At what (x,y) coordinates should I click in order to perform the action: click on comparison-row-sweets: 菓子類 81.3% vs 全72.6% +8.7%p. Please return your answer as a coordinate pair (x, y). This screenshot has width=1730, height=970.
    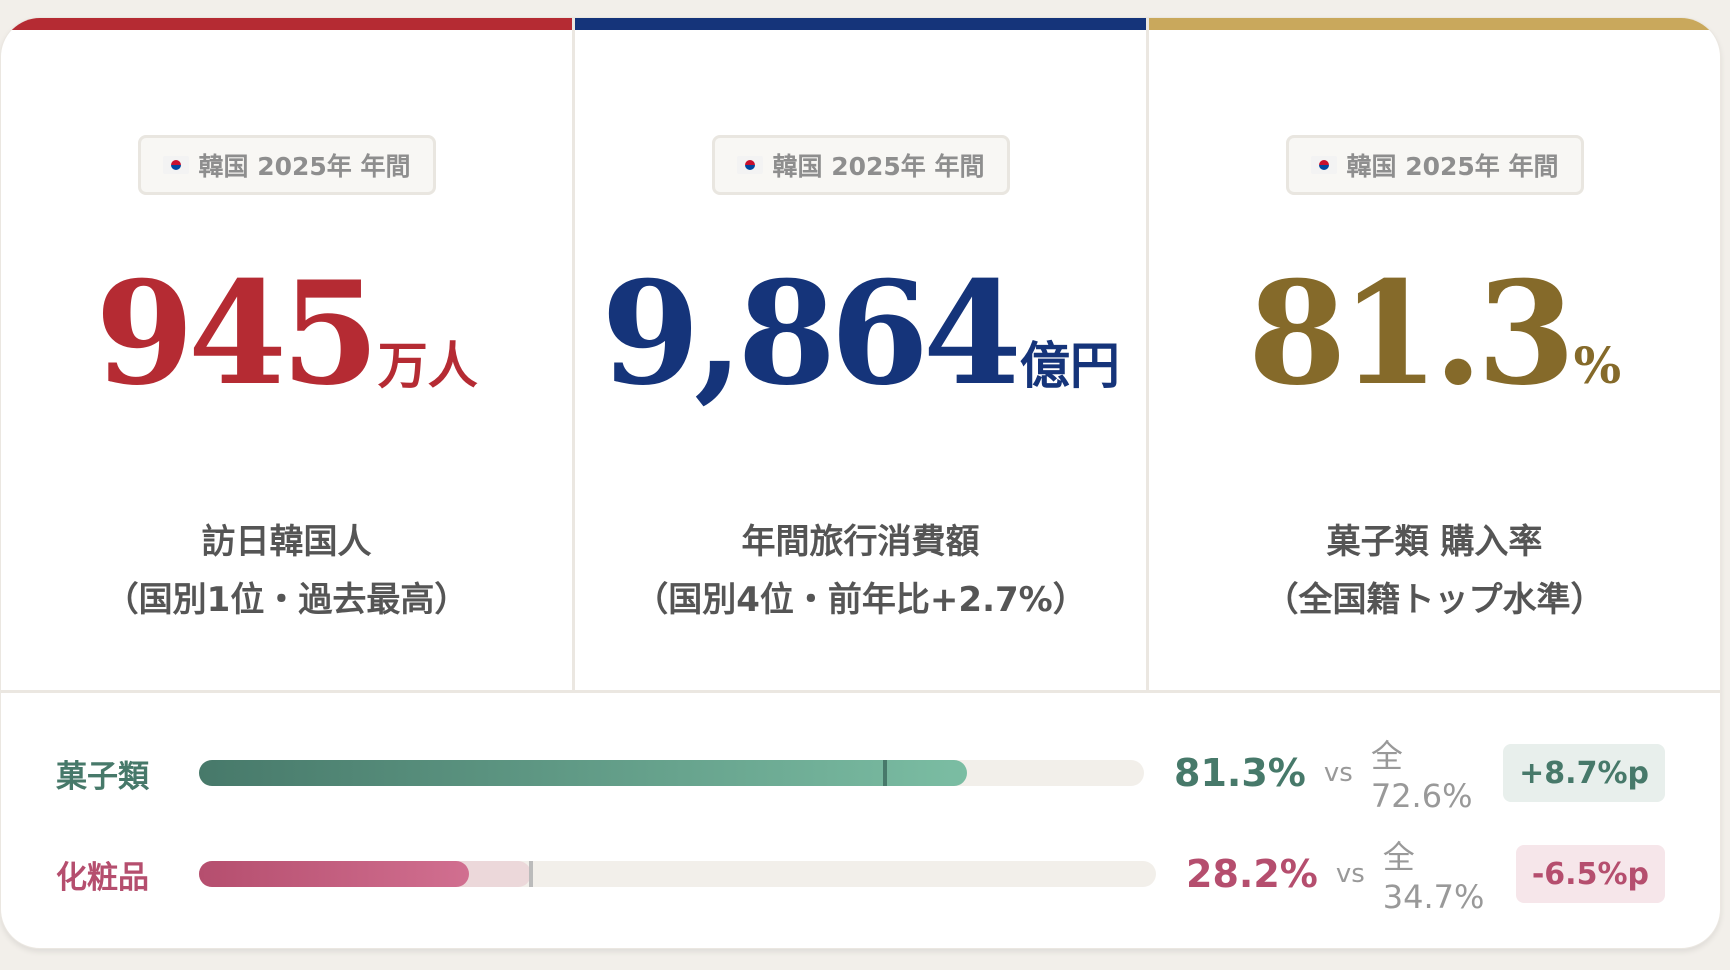
    Looking at the image, I should click on (860, 776).